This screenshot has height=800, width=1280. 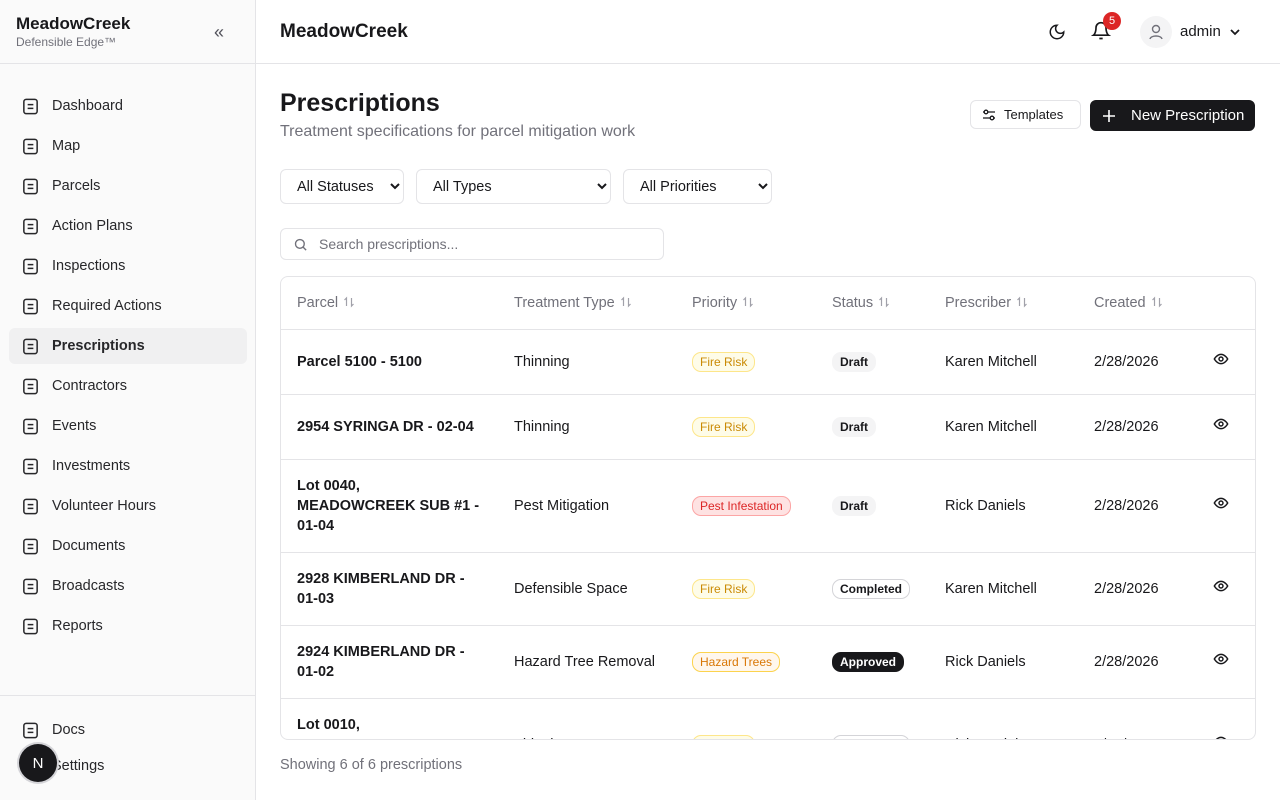 I want to click on type-filter: All Types, so click(x=513, y=186).